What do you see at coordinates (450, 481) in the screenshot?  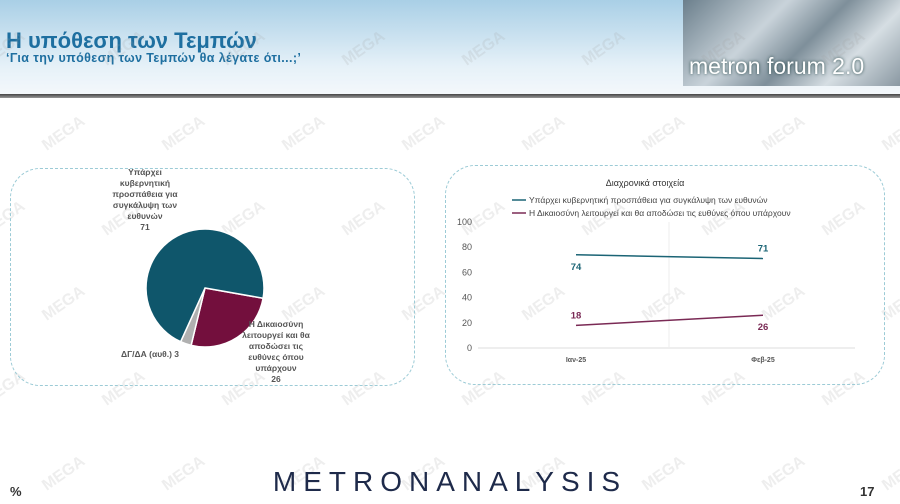 I see `metron-analysis-logo: METRONANALYSIS` at bounding box center [450, 481].